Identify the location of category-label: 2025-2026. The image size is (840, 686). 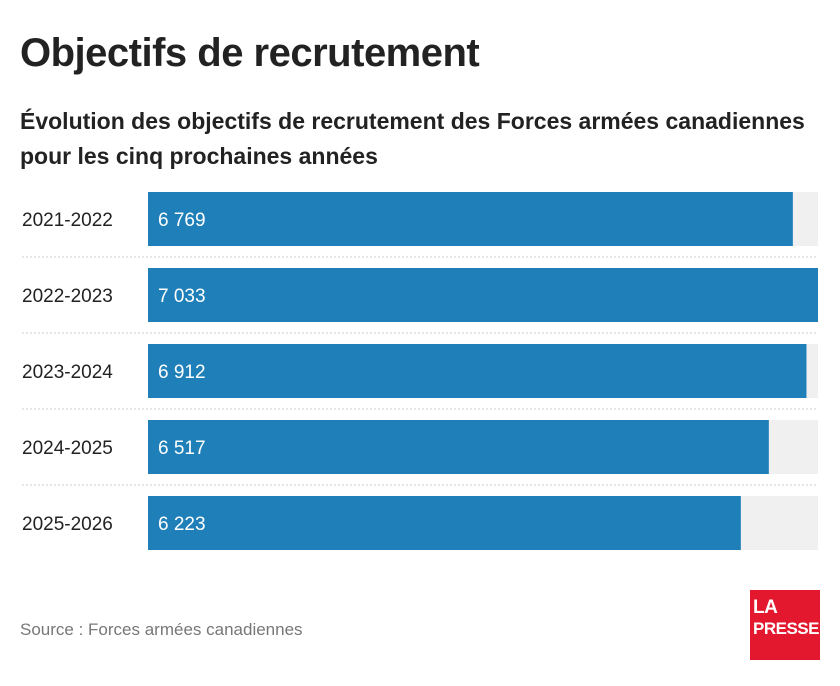
(67, 524).